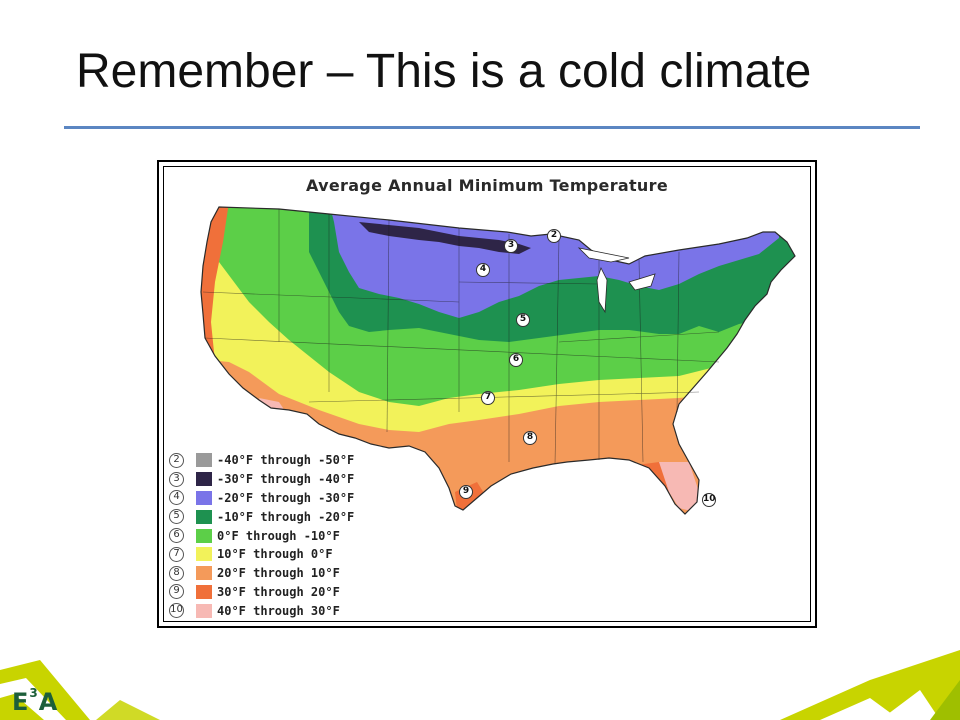 The height and width of the screenshot is (720, 960). What do you see at coordinates (492, 127) in the screenshot?
I see `title-divider` at bounding box center [492, 127].